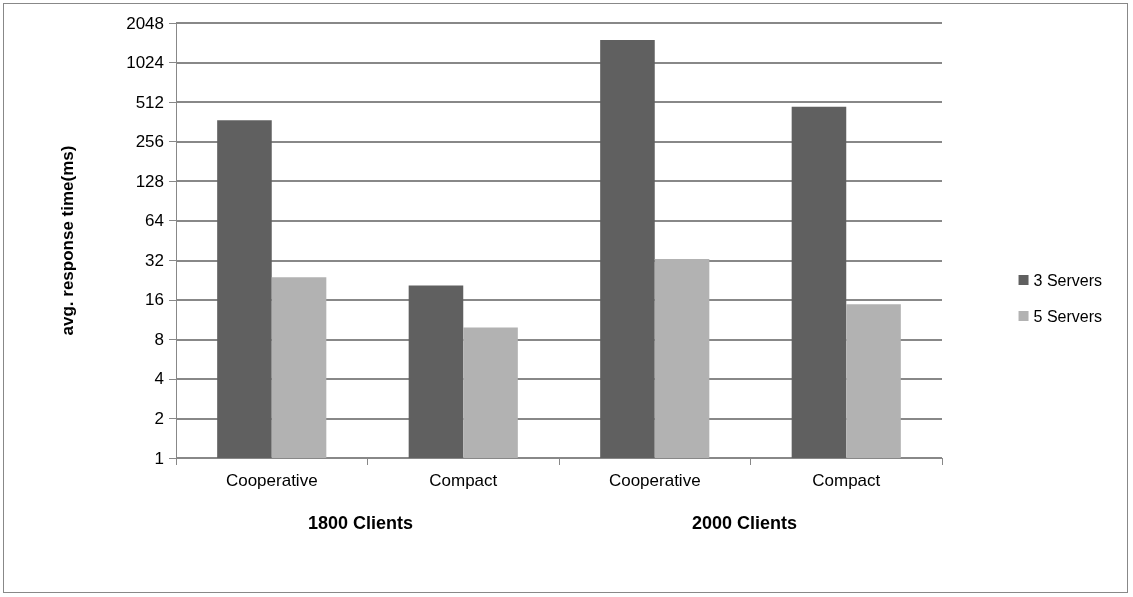 This screenshot has width=1133, height=597. What do you see at coordinates (67, 240) in the screenshot?
I see `y-axis-title: avg. response time(ms)` at bounding box center [67, 240].